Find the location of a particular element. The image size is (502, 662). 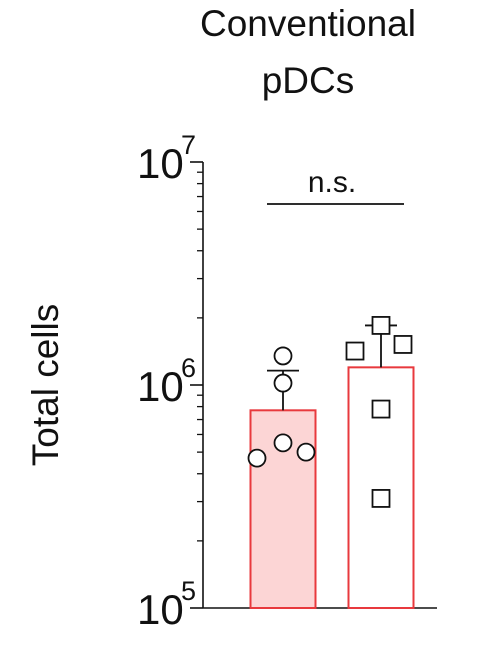

data-points is located at coordinates (330, 412).